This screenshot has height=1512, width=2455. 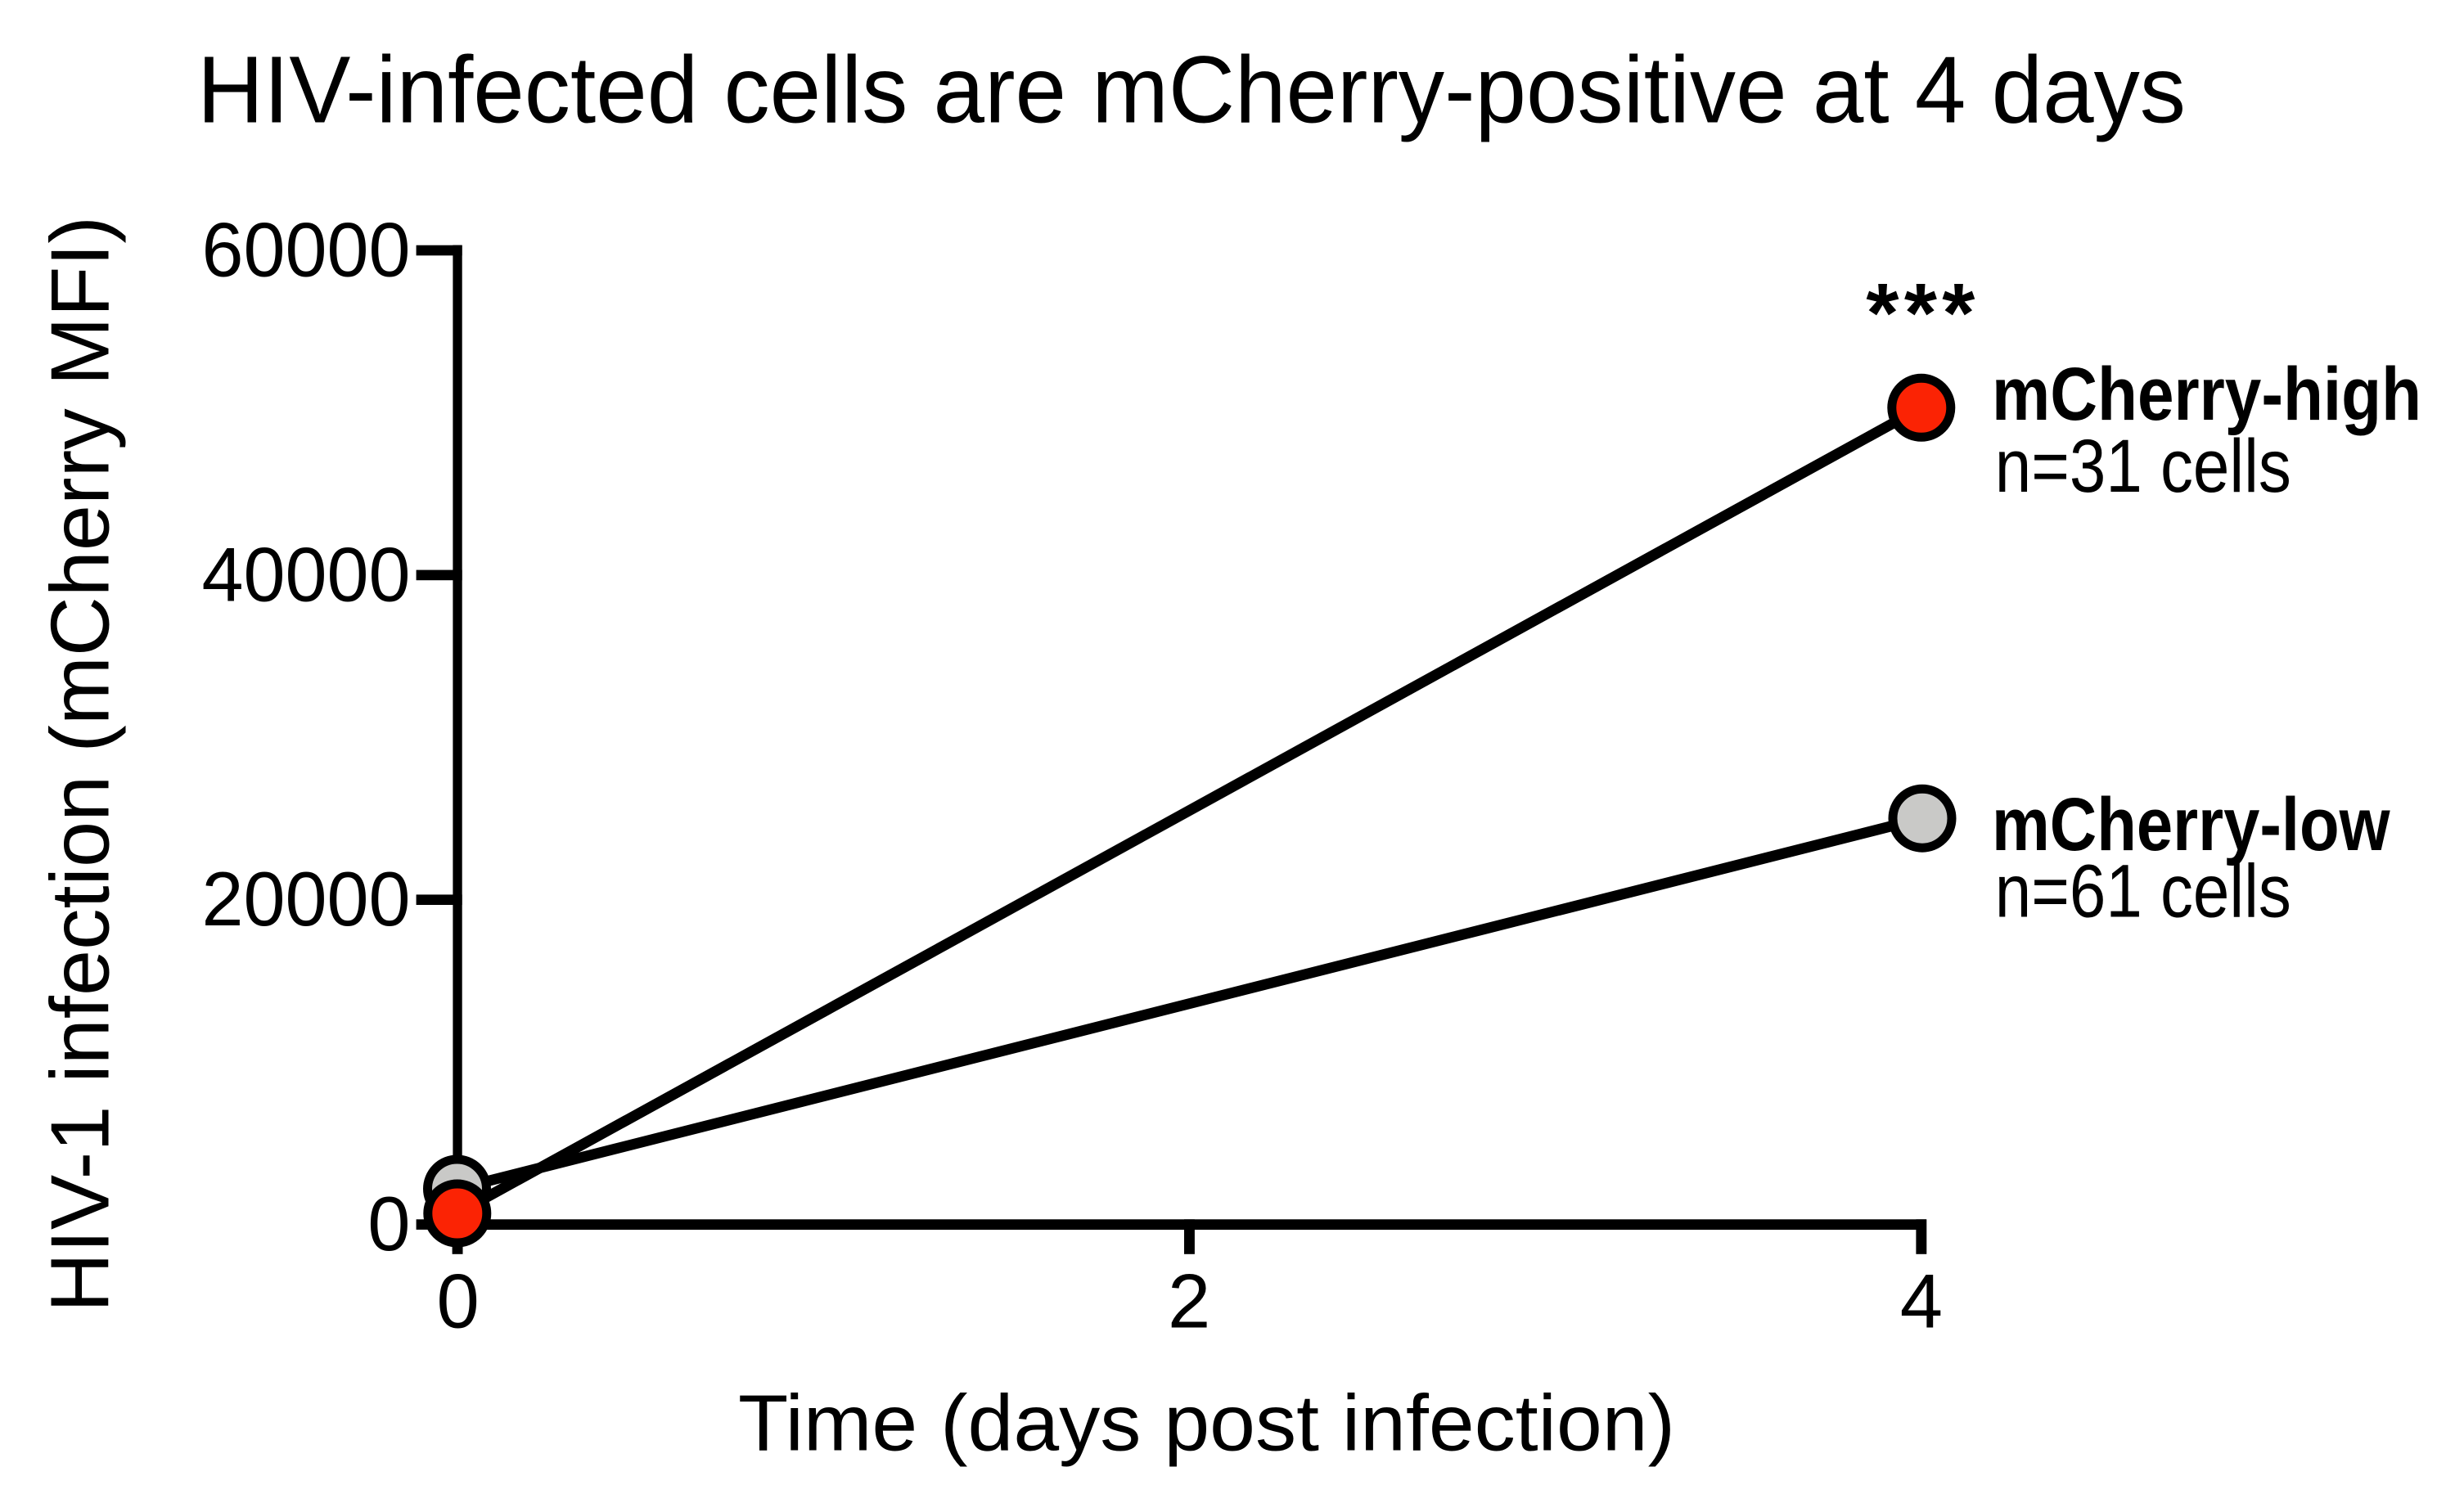 What do you see at coordinates (306, 249) in the screenshot?
I see `svg-text: 60000` at bounding box center [306, 249].